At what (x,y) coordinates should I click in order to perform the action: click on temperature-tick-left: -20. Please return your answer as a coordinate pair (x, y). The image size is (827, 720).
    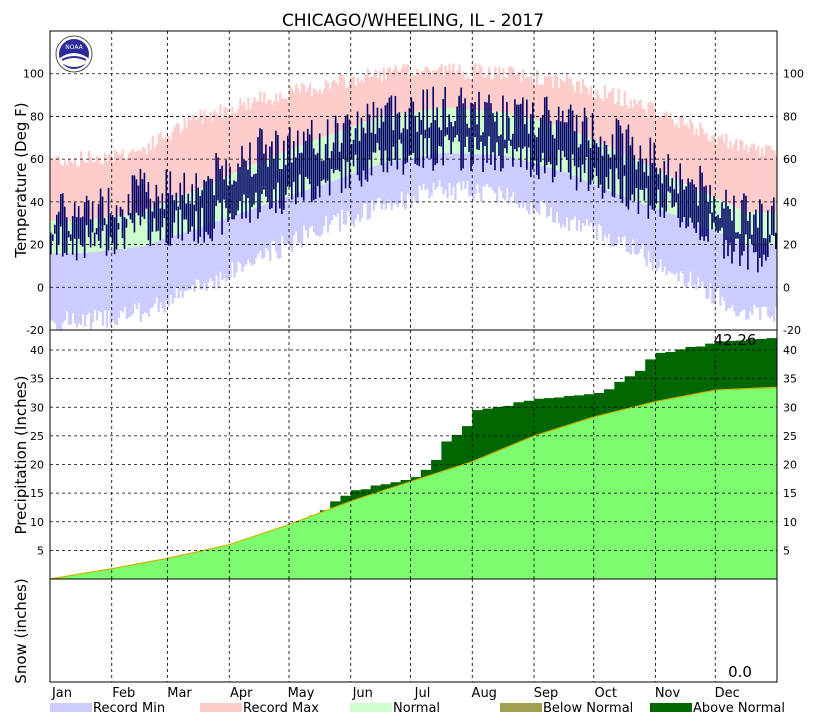
    Looking at the image, I should click on (35, 330).